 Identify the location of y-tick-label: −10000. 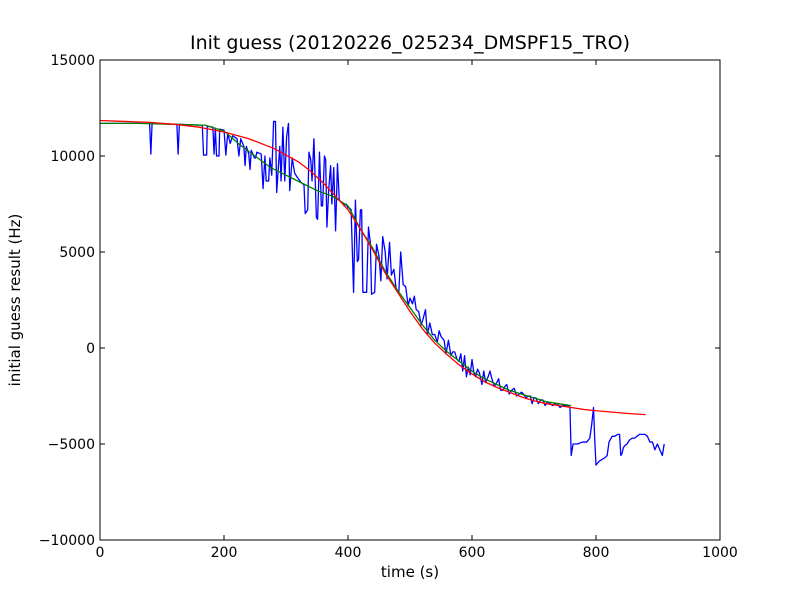
(67, 541).